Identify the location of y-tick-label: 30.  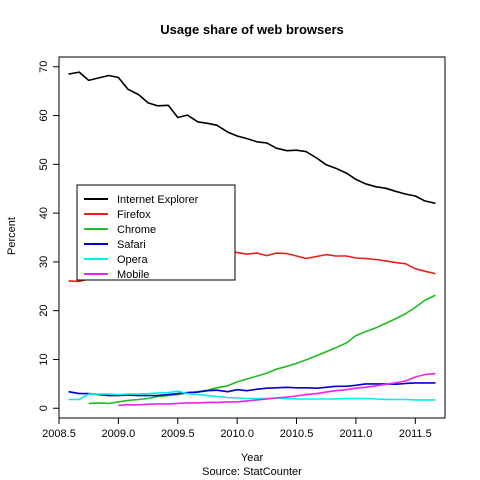
(44, 262).